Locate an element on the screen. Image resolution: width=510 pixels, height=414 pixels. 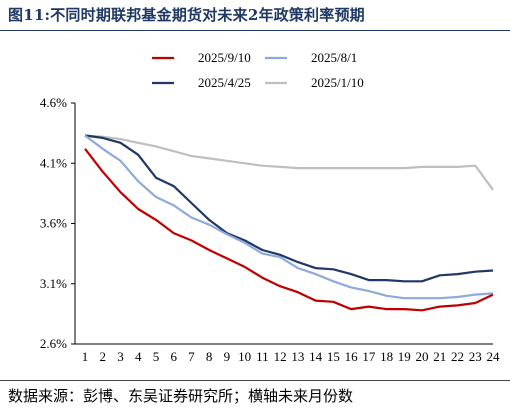
x-tick-label: 12 is located at coordinates (280, 356).